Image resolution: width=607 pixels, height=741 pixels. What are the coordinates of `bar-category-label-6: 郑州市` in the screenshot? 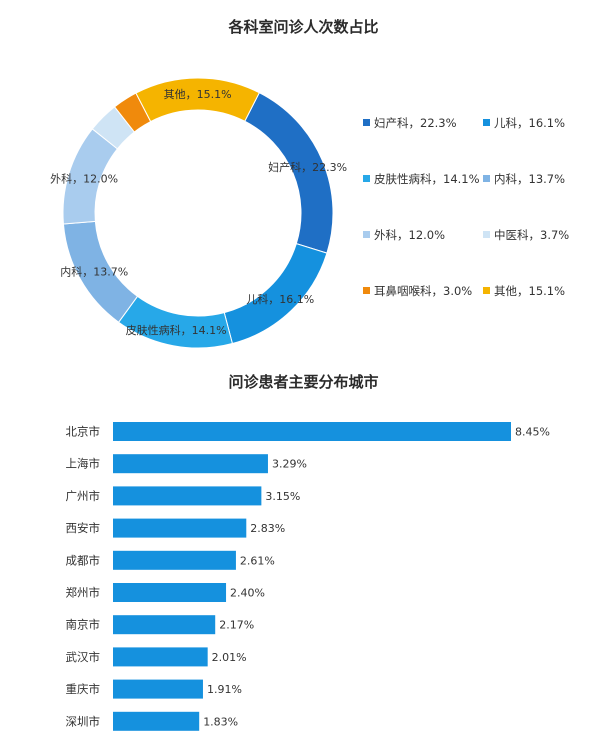 It's located at (83, 593).